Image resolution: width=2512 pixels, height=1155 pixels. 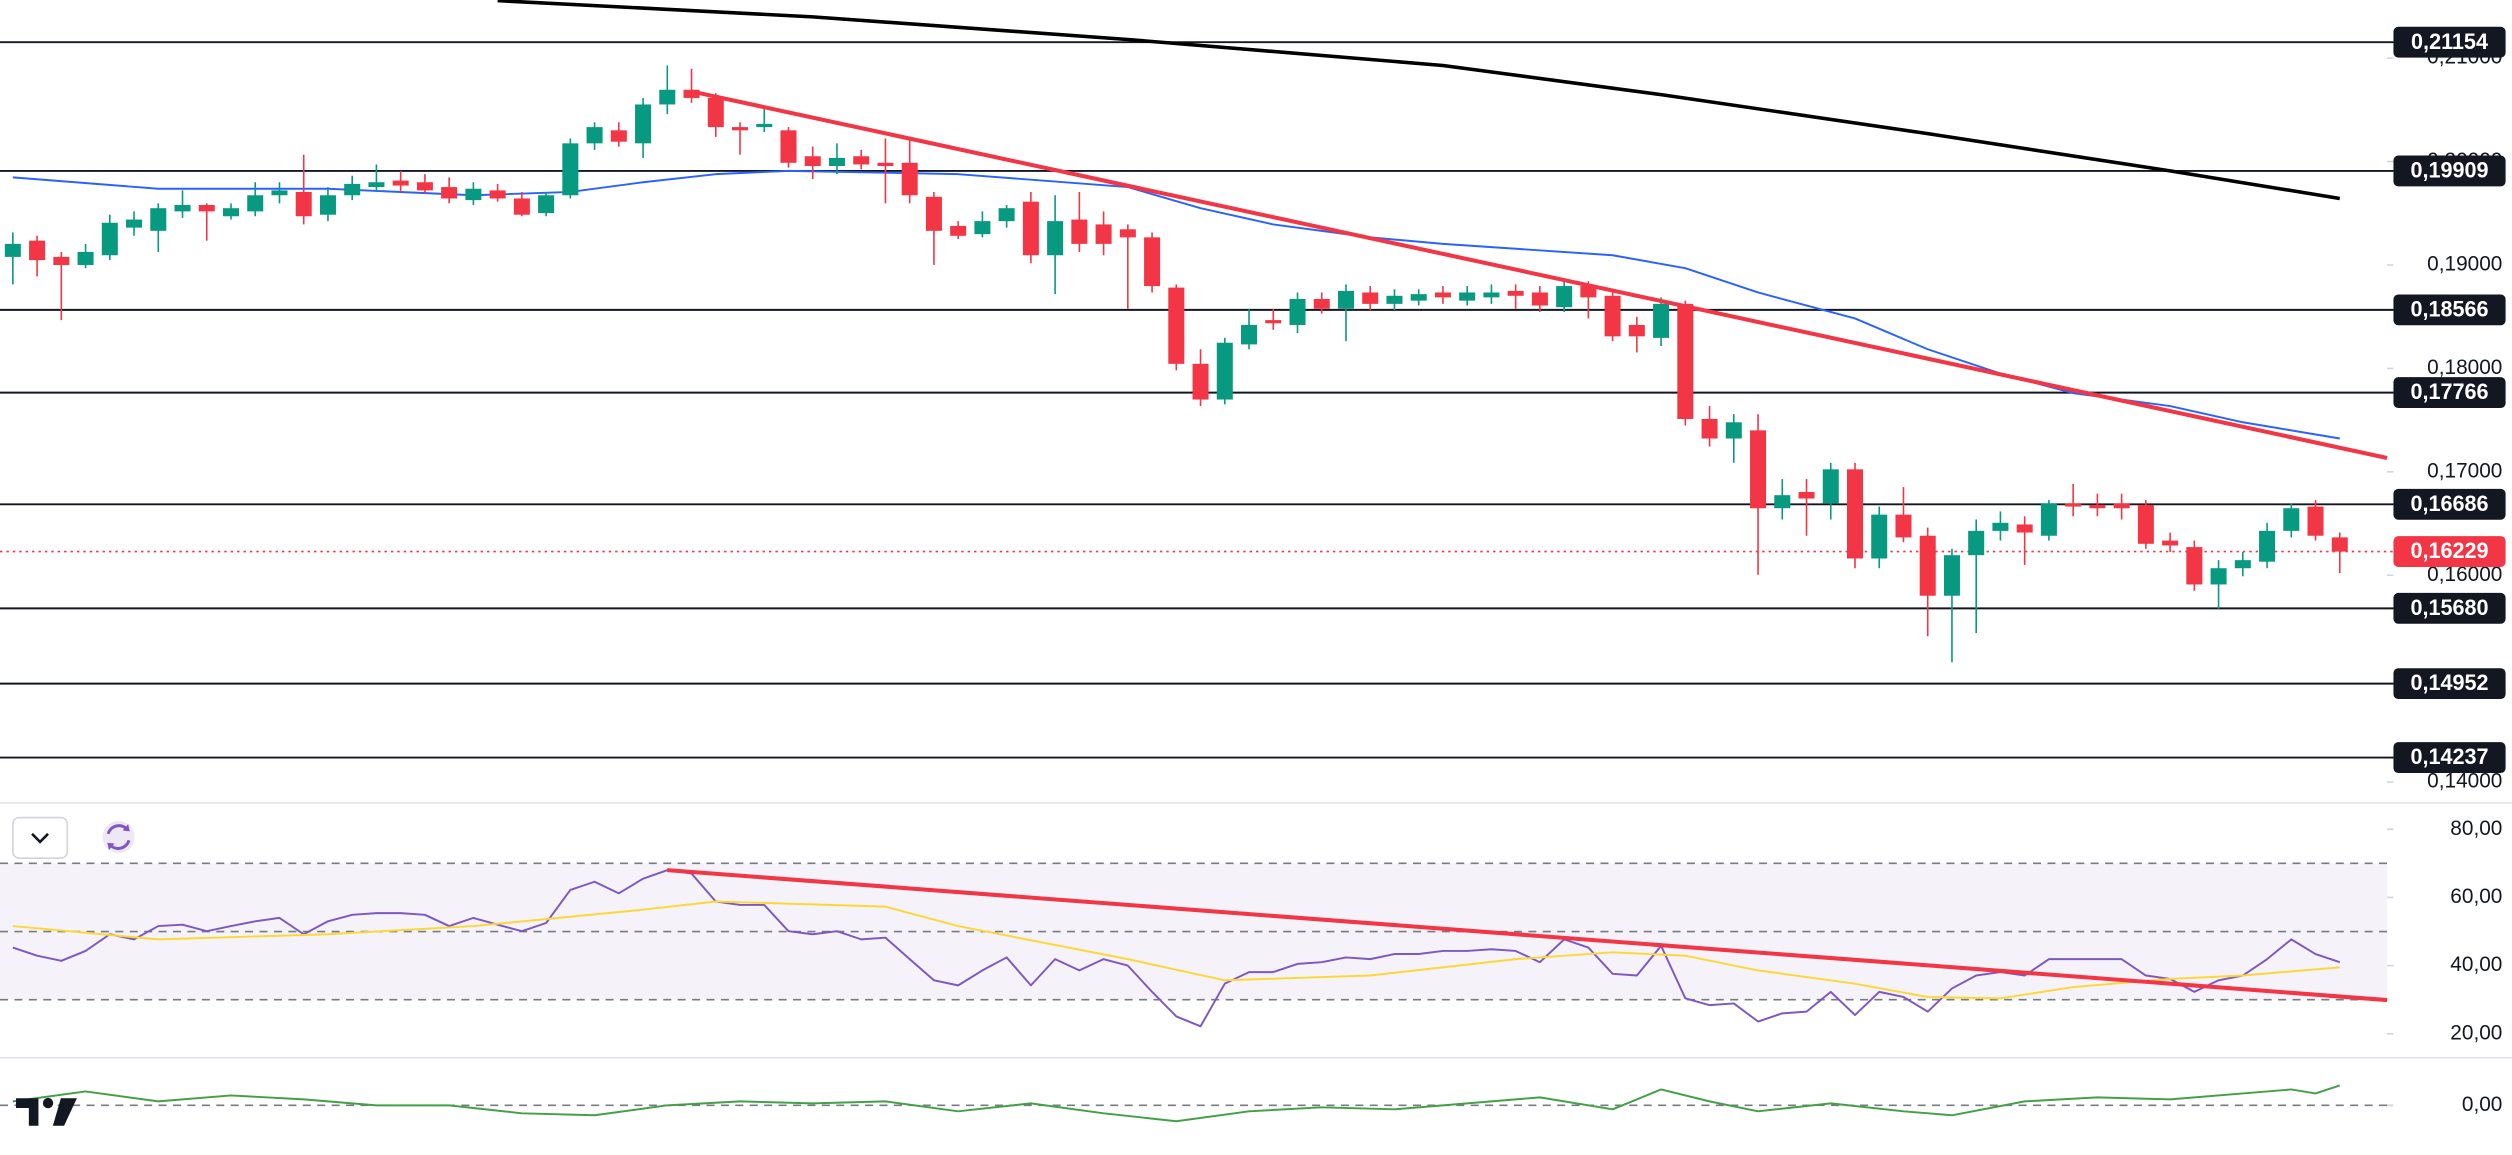 I want to click on refresh-arrows, so click(x=118, y=837).